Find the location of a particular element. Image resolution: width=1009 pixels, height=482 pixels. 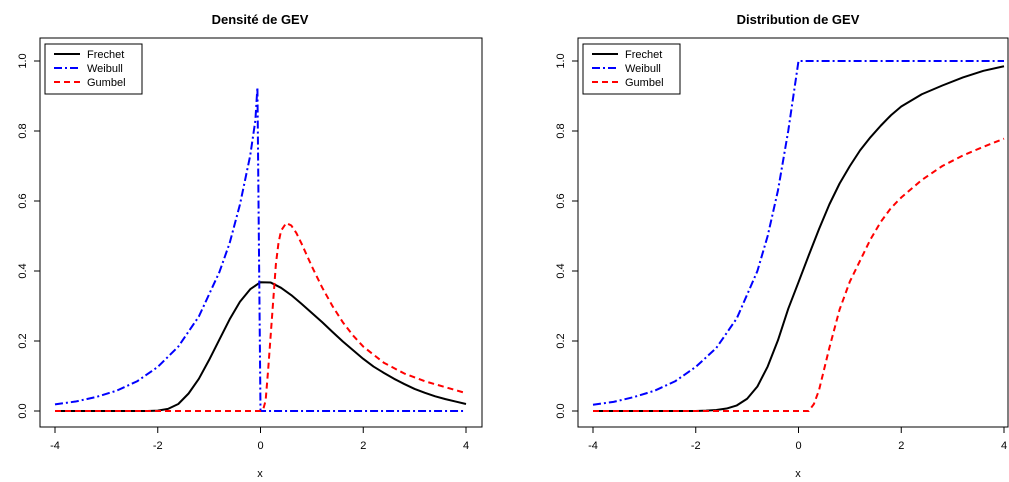

density-legend: Frechet Weibull Gumbel is located at coordinates (93, 69).